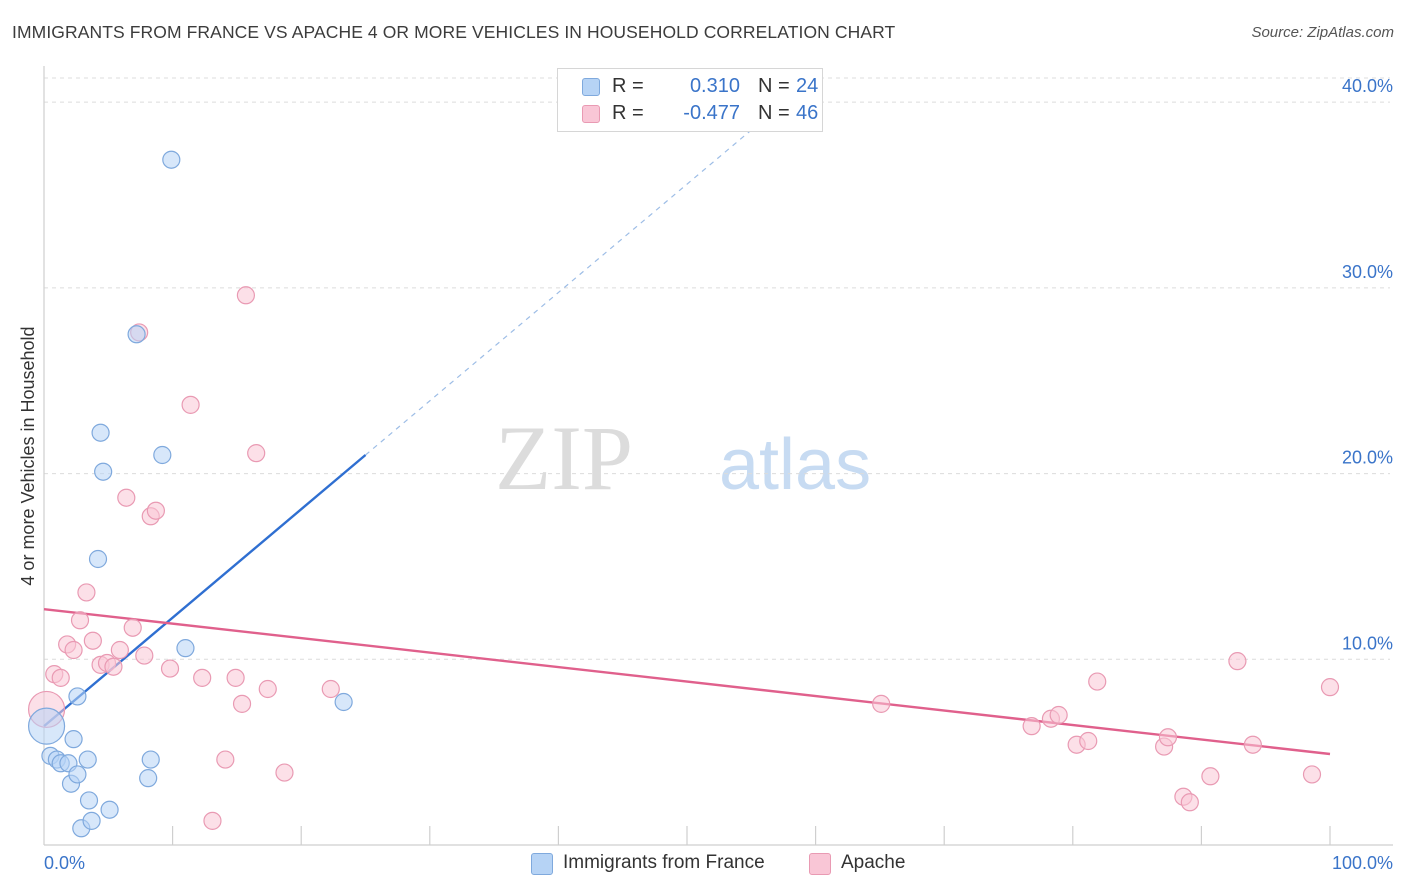 Image resolution: width=1406 pixels, height=892 pixels. What do you see at coordinates (1367, 458) in the screenshot?
I see `y-tick-label: 20.0%` at bounding box center [1367, 458].